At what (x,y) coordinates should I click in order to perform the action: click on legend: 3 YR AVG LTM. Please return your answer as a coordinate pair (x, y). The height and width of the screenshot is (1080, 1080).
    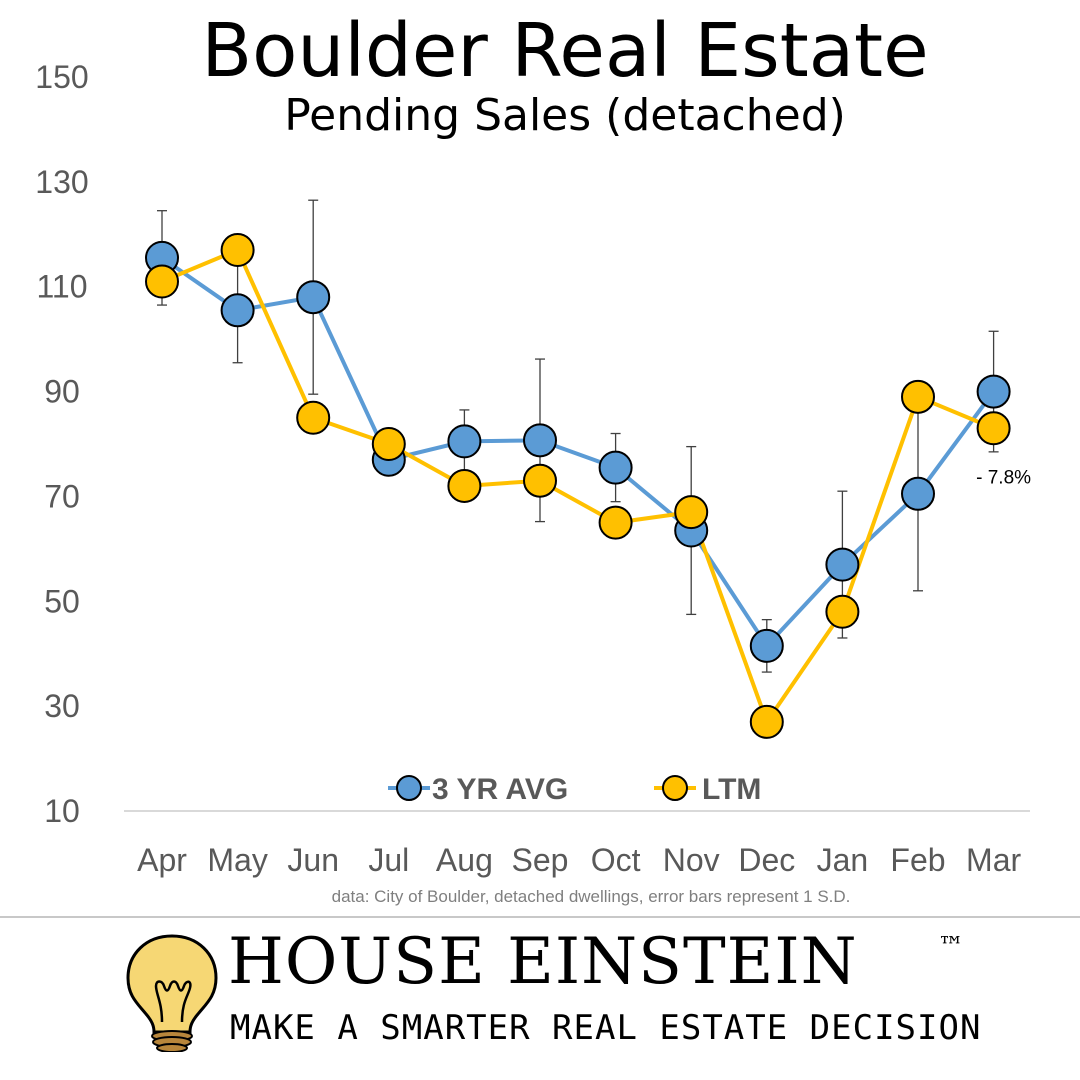
    Looking at the image, I should click on (574, 789).